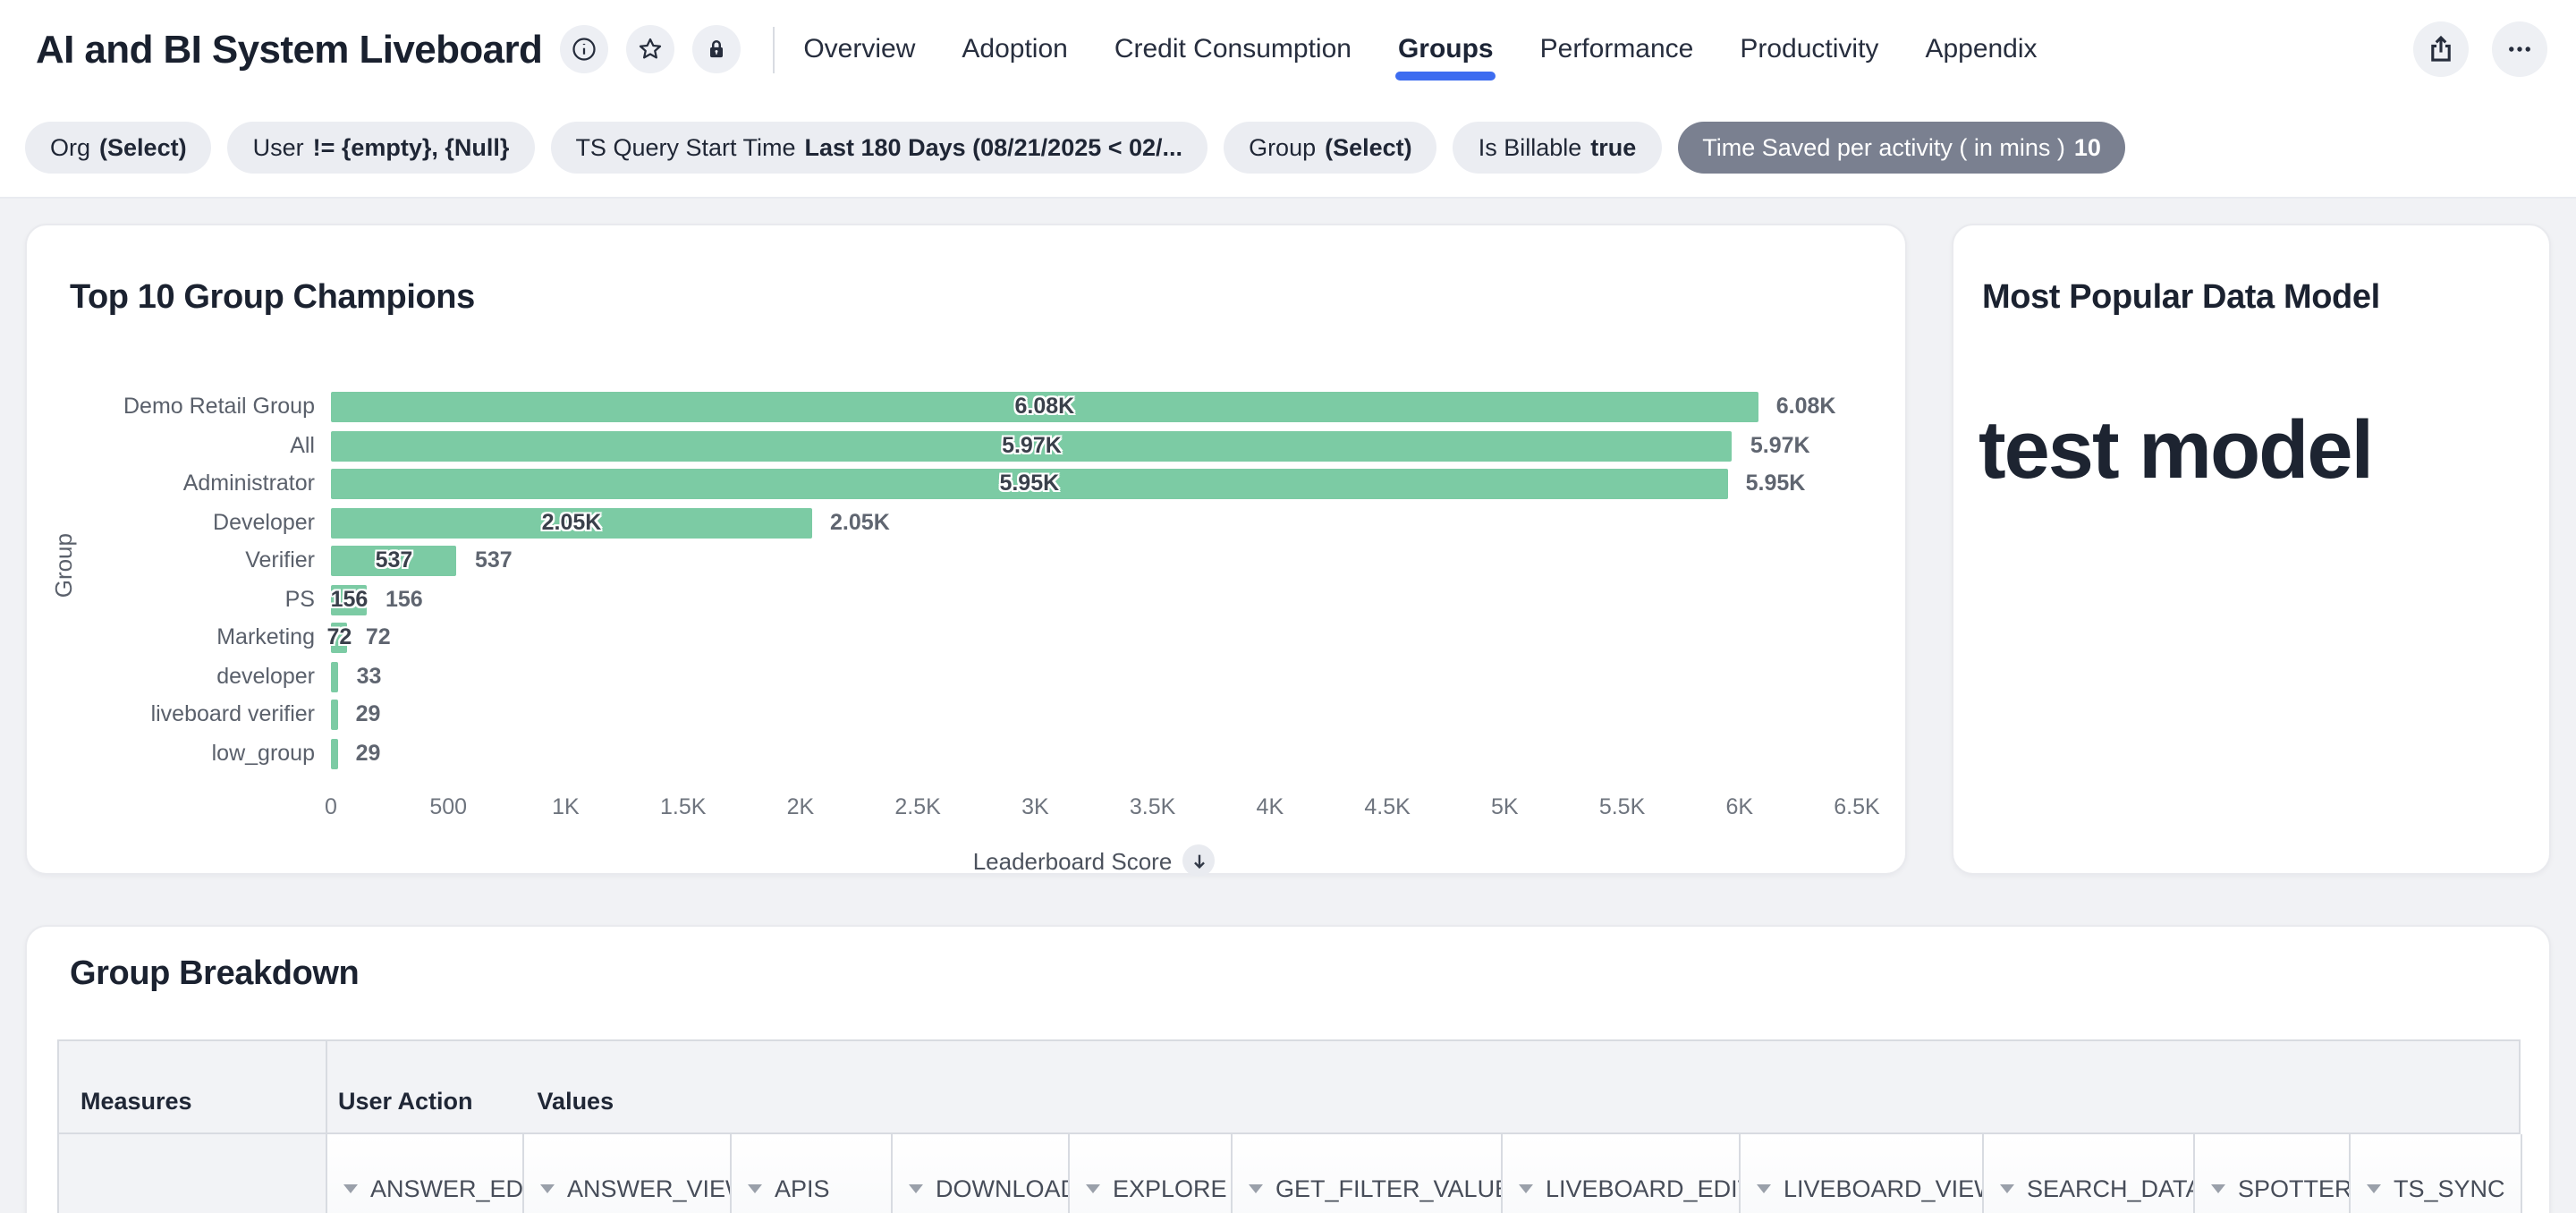  What do you see at coordinates (264, 521) in the screenshot?
I see `category-label: Developer` at bounding box center [264, 521].